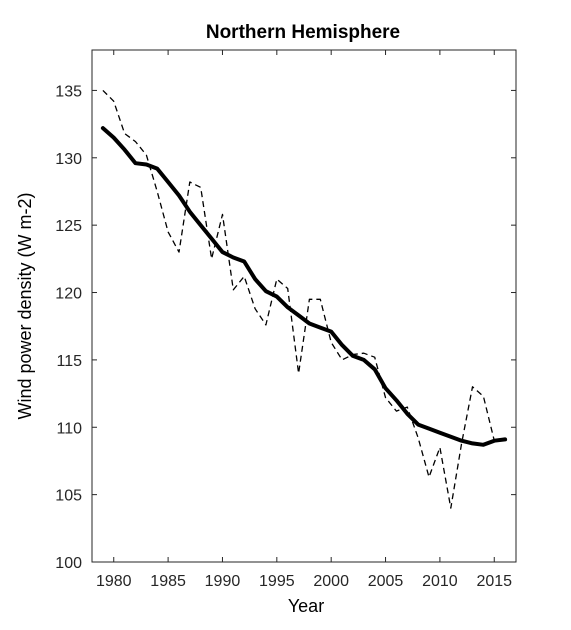 The height and width of the screenshot is (630, 571). What do you see at coordinates (68, 294) in the screenshot?
I see `y-tick-label: 120` at bounding box center [68, 294].